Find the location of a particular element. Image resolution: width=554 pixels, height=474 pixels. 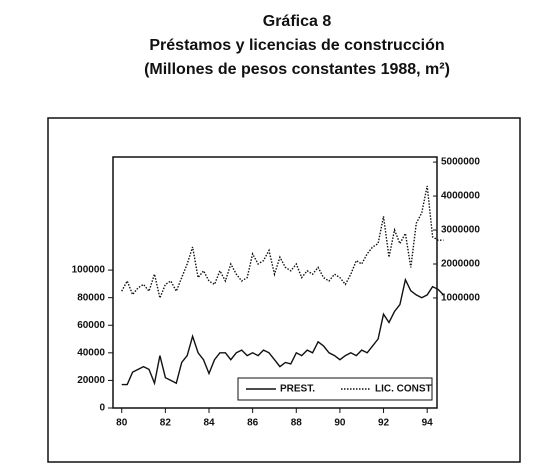

legend-label: LIC. CONST is located at coordinates (403, 389).